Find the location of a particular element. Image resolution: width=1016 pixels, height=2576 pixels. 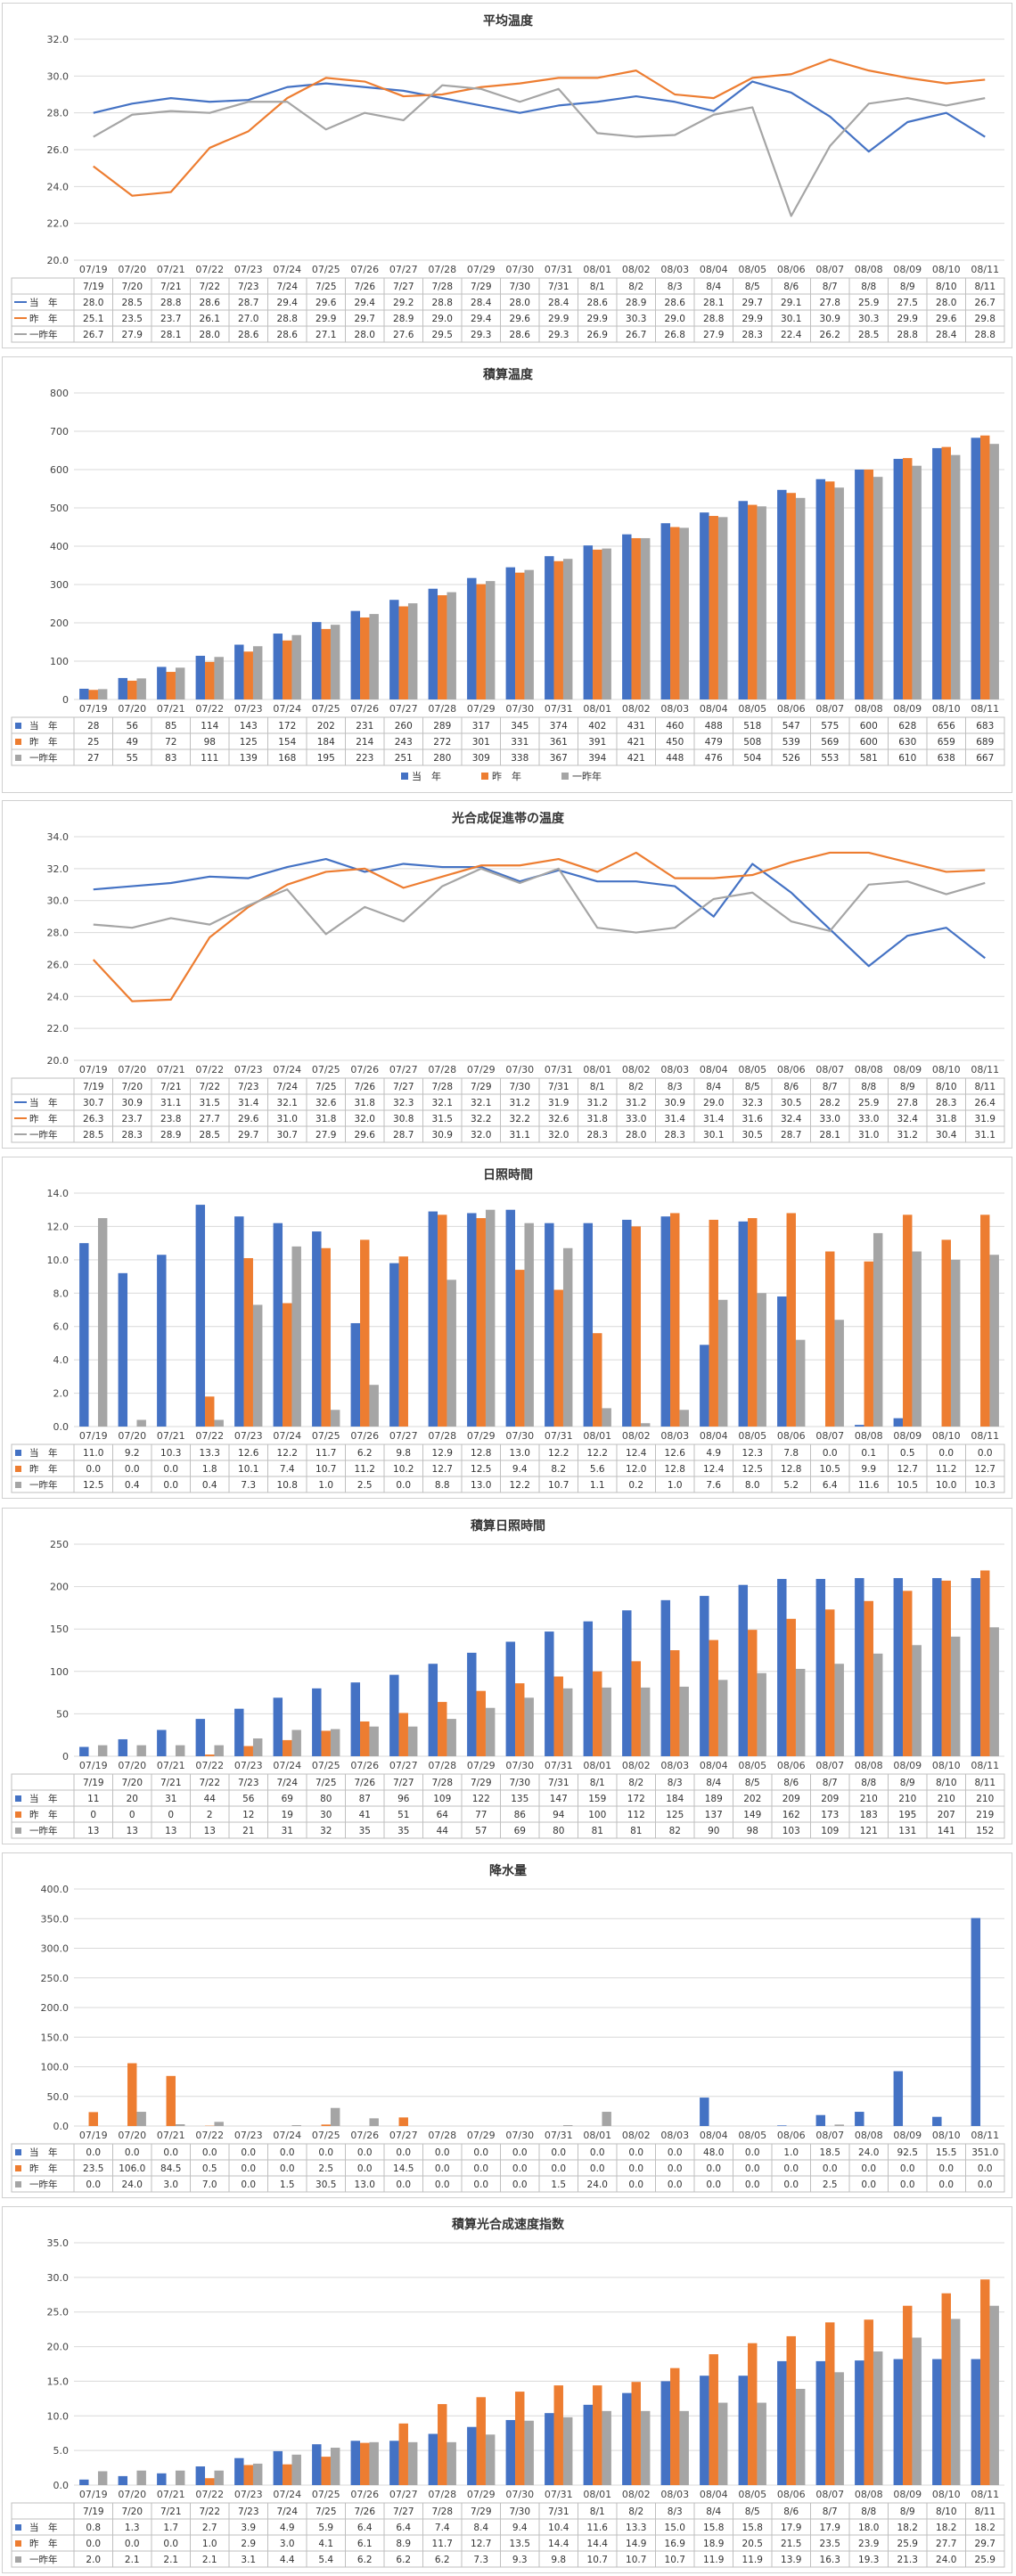

table-value-cell: 20 is located at coordinates (132, 1799).